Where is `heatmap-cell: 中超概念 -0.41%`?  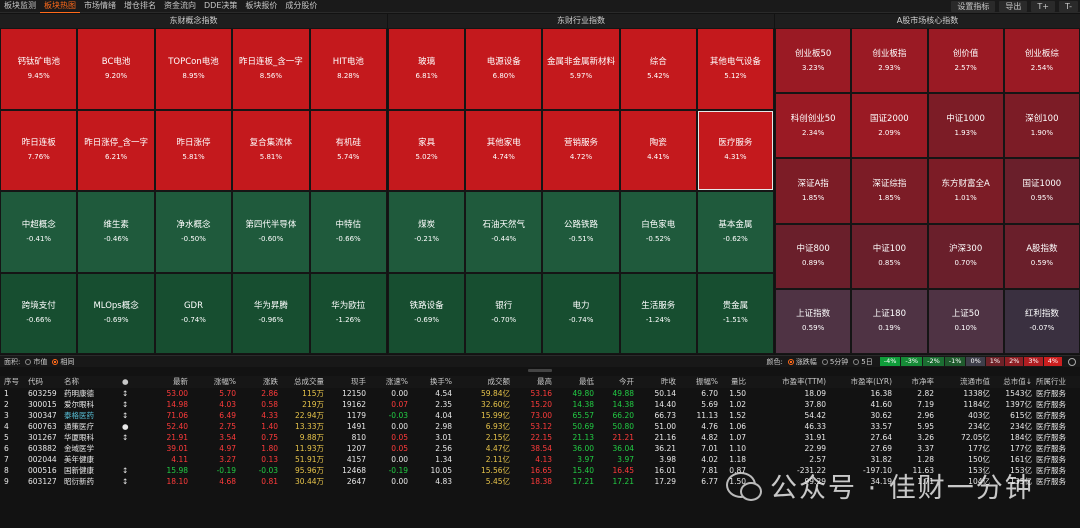 heatmap-cell: 中超概念 -0.41% is located at coordinates (39, 232).